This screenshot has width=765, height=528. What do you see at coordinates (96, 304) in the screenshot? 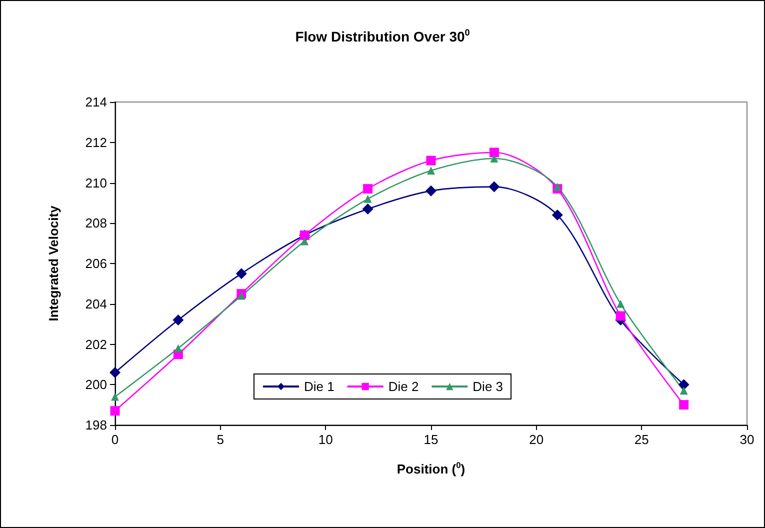
I see `y-tick-label: 204` at bounding box center [96, 304].